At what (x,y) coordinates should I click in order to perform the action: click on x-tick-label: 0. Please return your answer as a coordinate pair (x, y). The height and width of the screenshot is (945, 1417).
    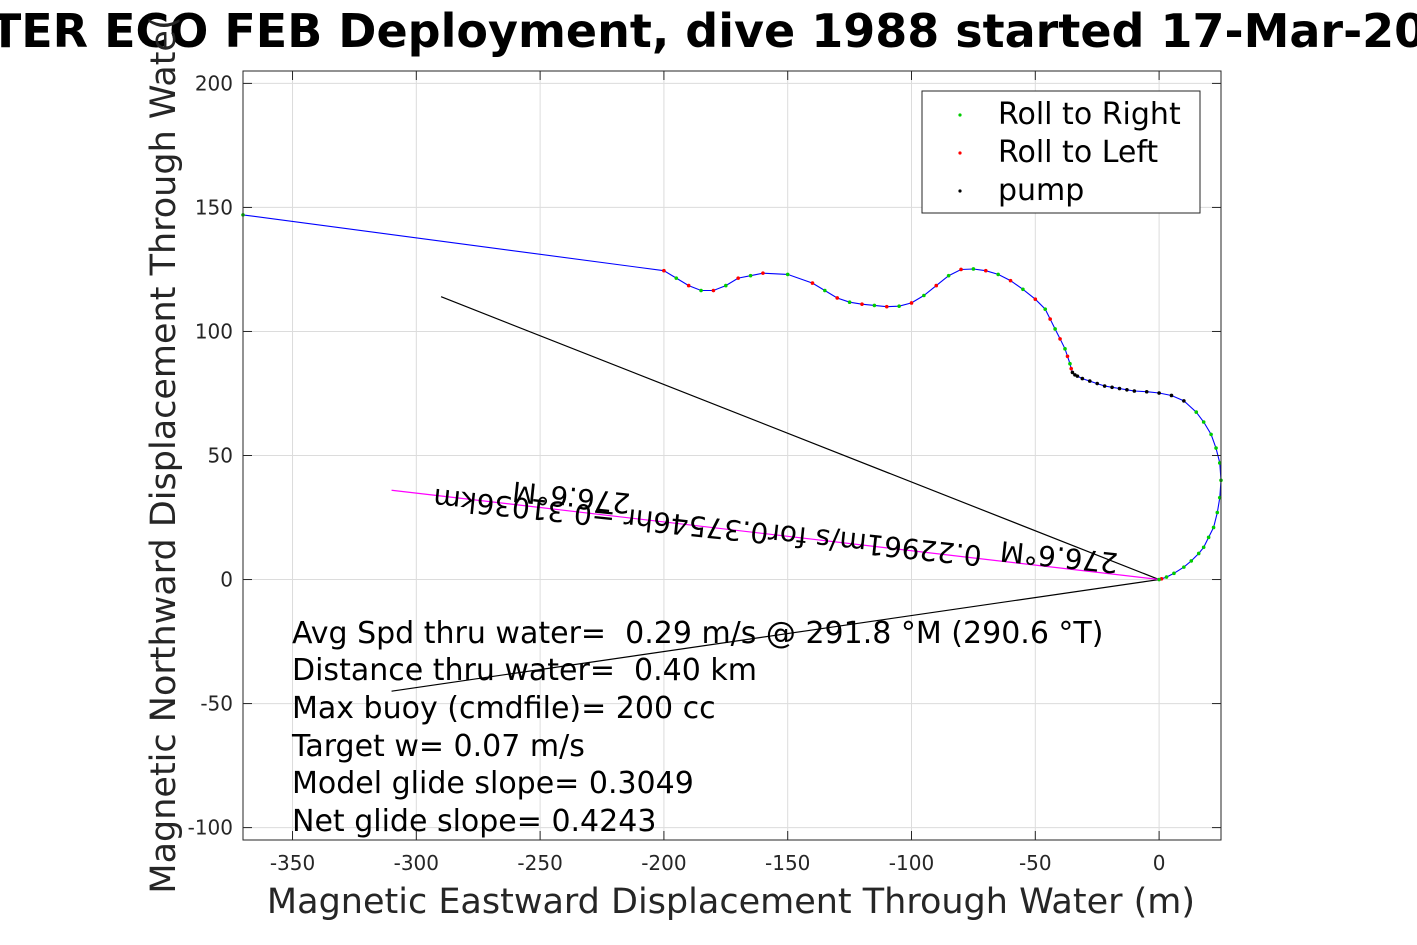
    Looking at the image, I should click on (1159, 863).